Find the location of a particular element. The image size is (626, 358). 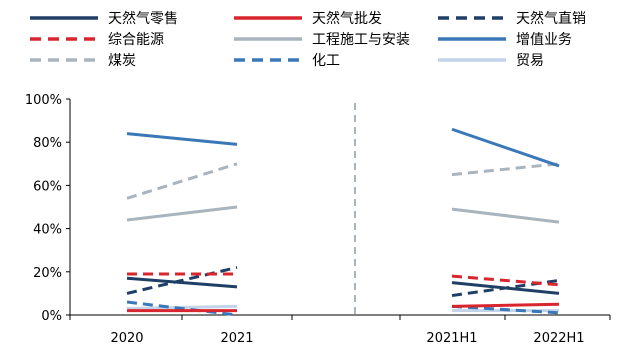

legend-label: 煤炭 is located at coordinates (122, 61).